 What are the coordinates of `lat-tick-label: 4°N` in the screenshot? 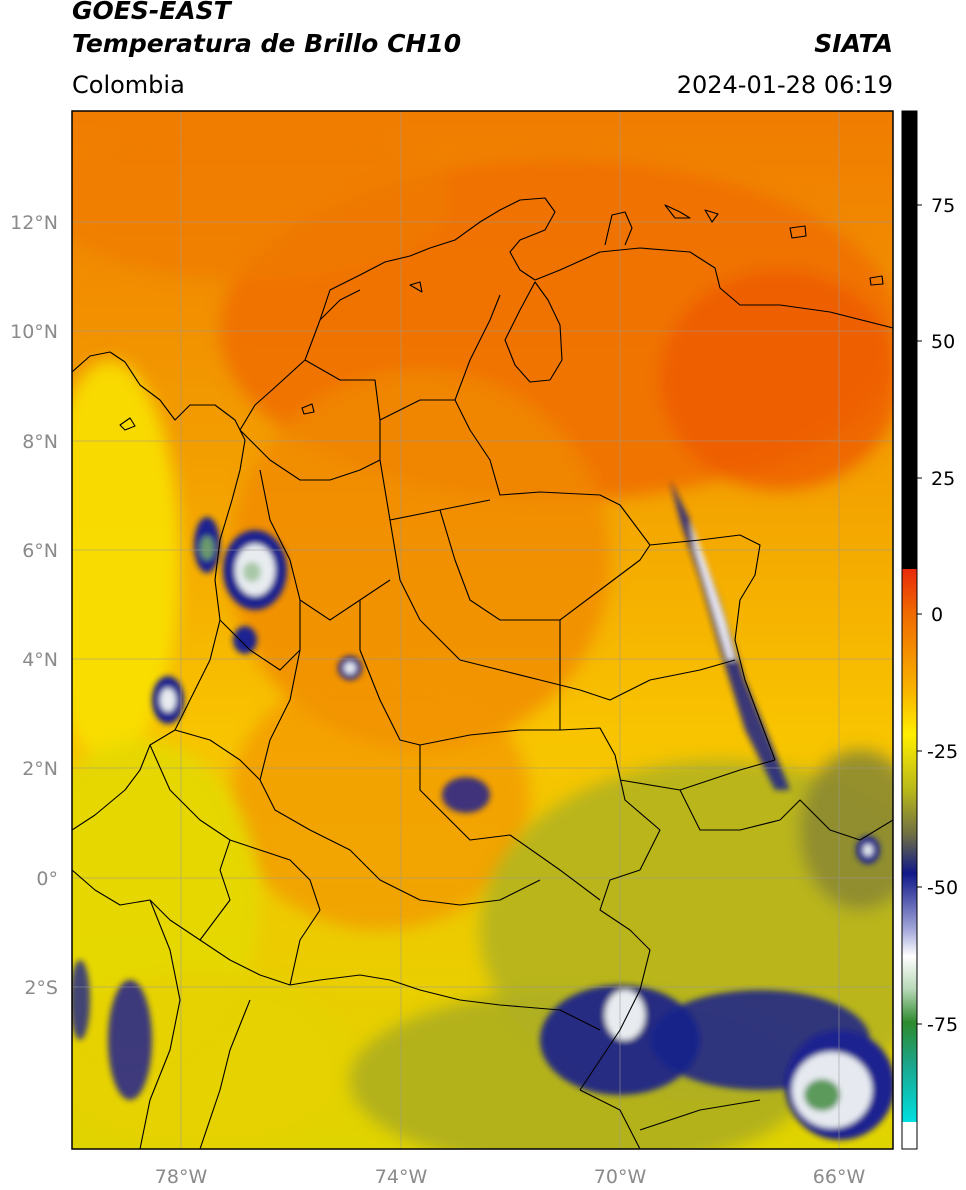 It's located at (40, 660).